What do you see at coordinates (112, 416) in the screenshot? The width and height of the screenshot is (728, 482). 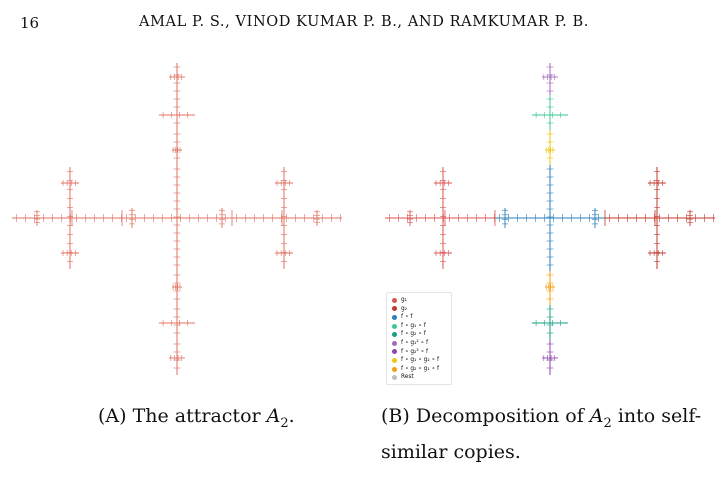 I see `caption-a-letter: (A)` at bounding box center [112, 416].